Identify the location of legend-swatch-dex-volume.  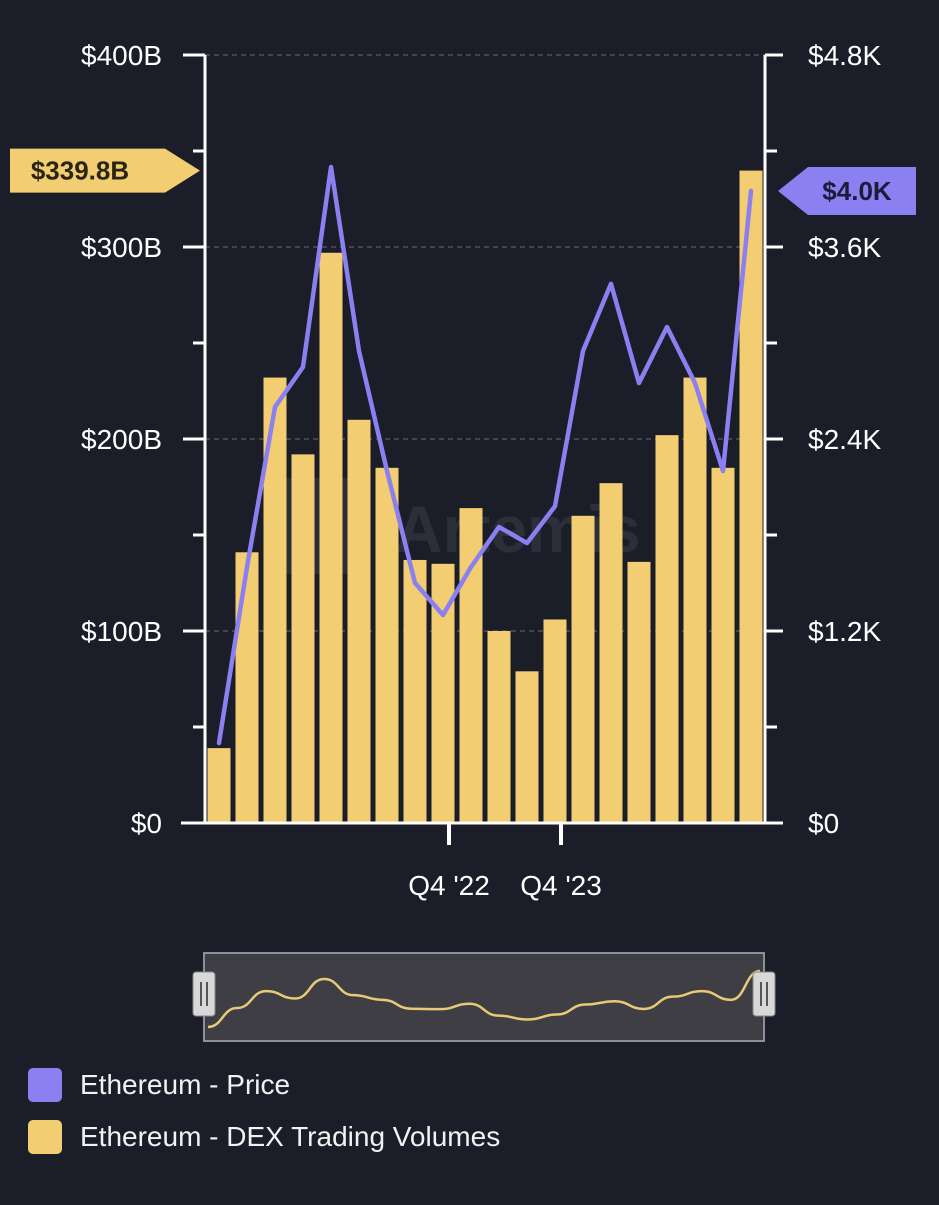
(45, 1137).